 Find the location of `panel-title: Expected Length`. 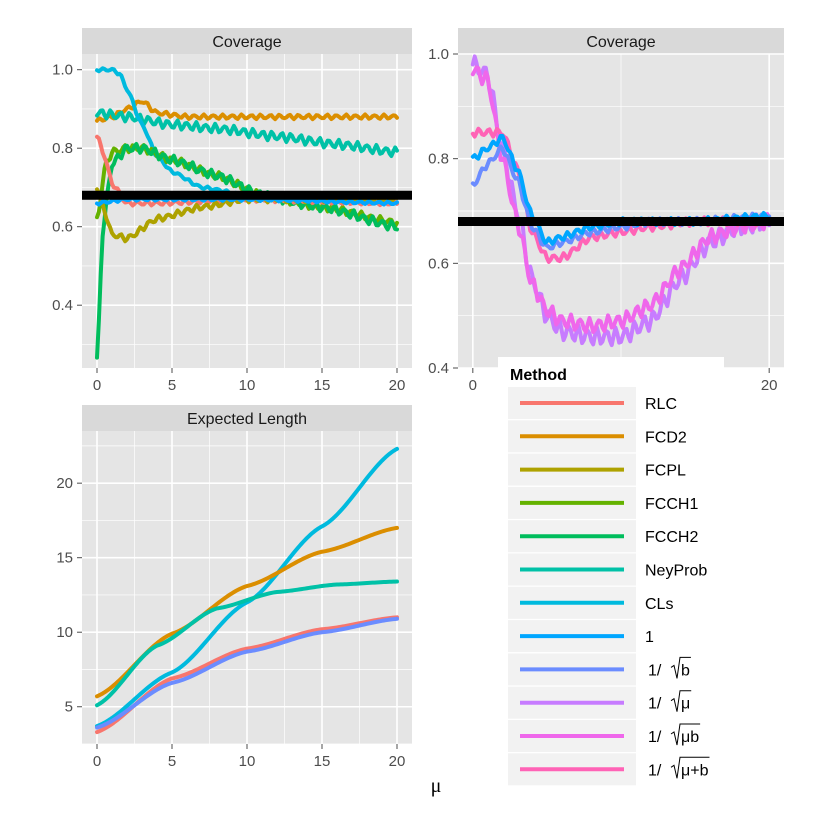

panel-title: Expected Length is located at coordinates (247, 419).